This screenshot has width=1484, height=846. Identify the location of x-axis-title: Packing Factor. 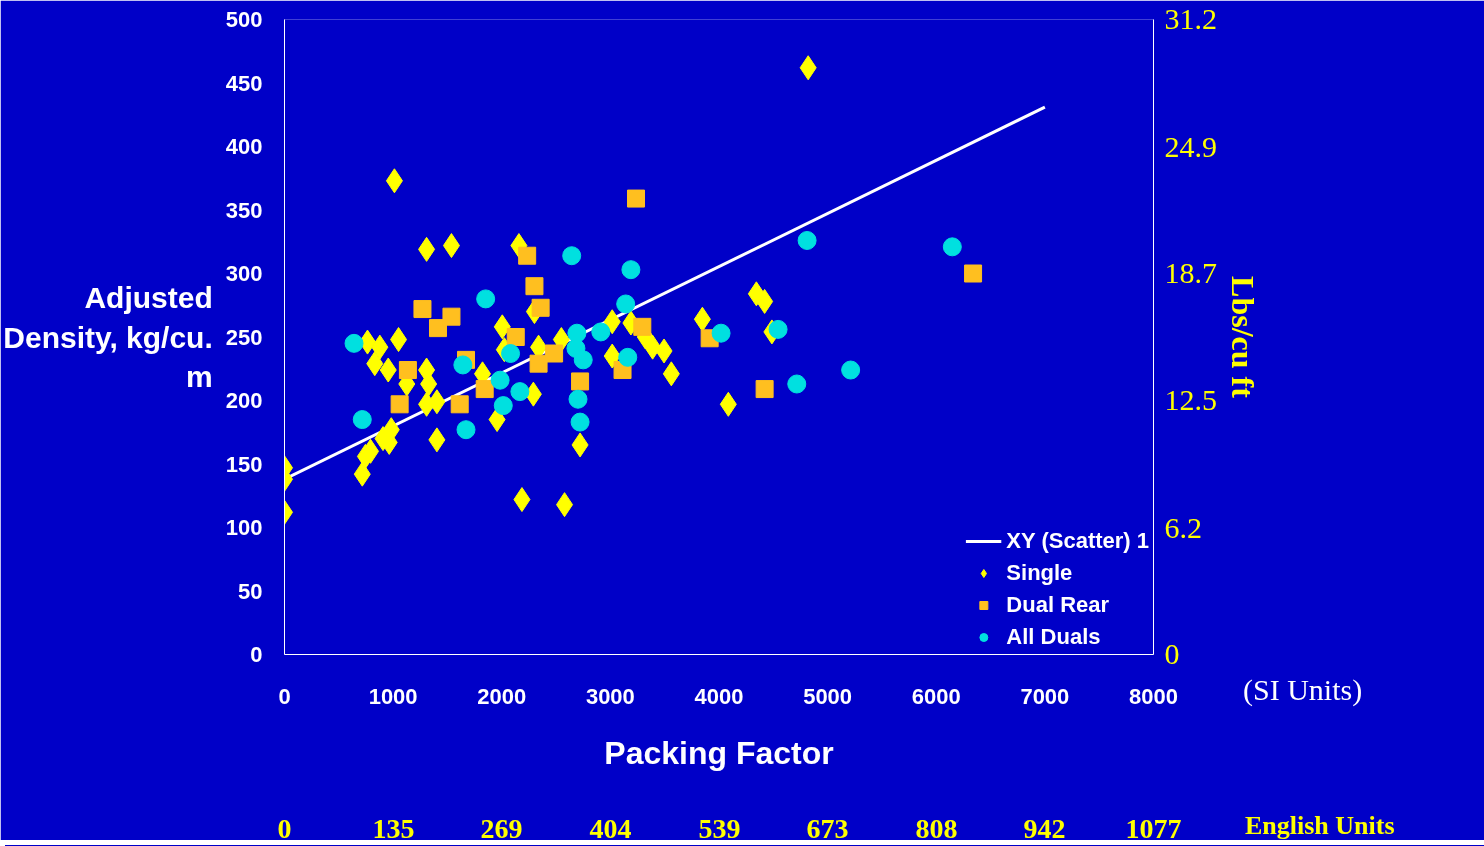
(719, 752).